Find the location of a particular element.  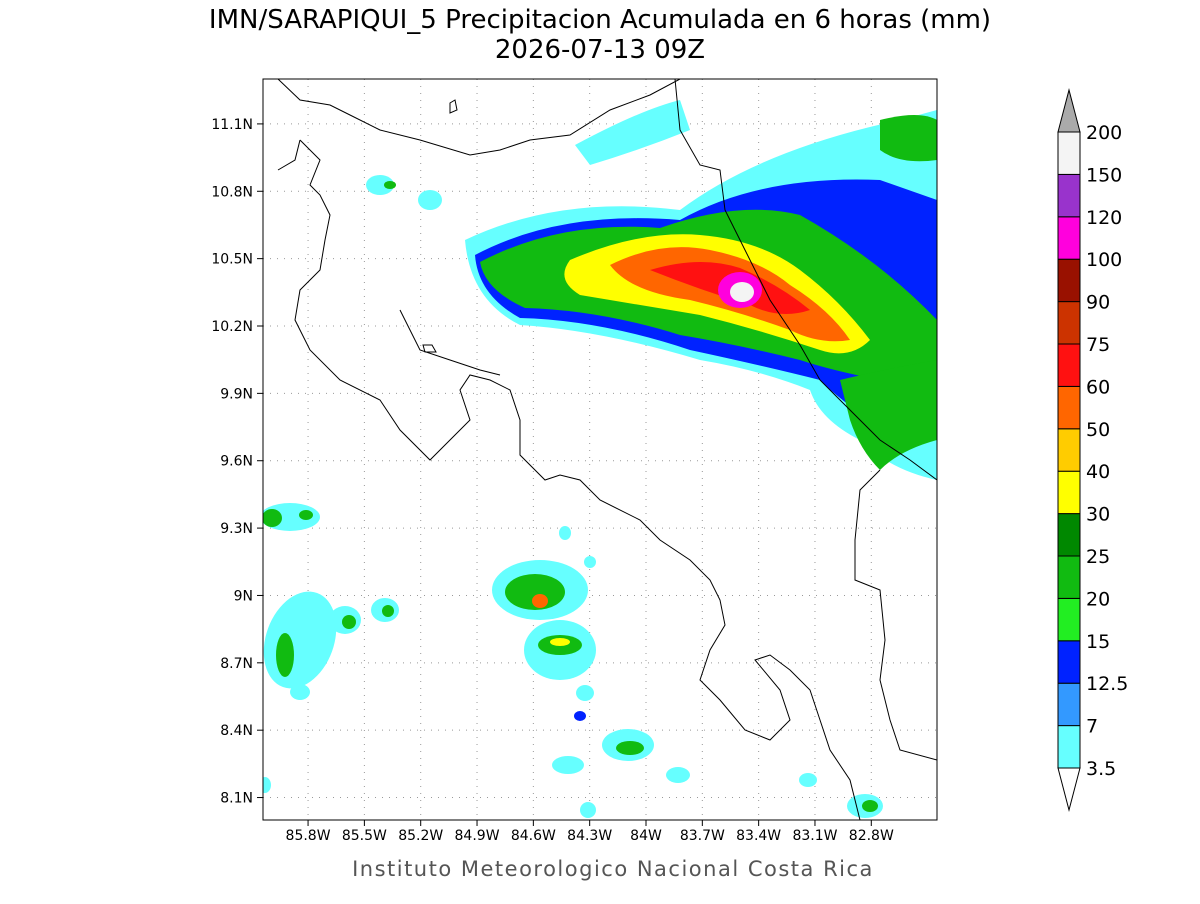

x-tick-label: 84.3W is located at coordinates (589, 836).